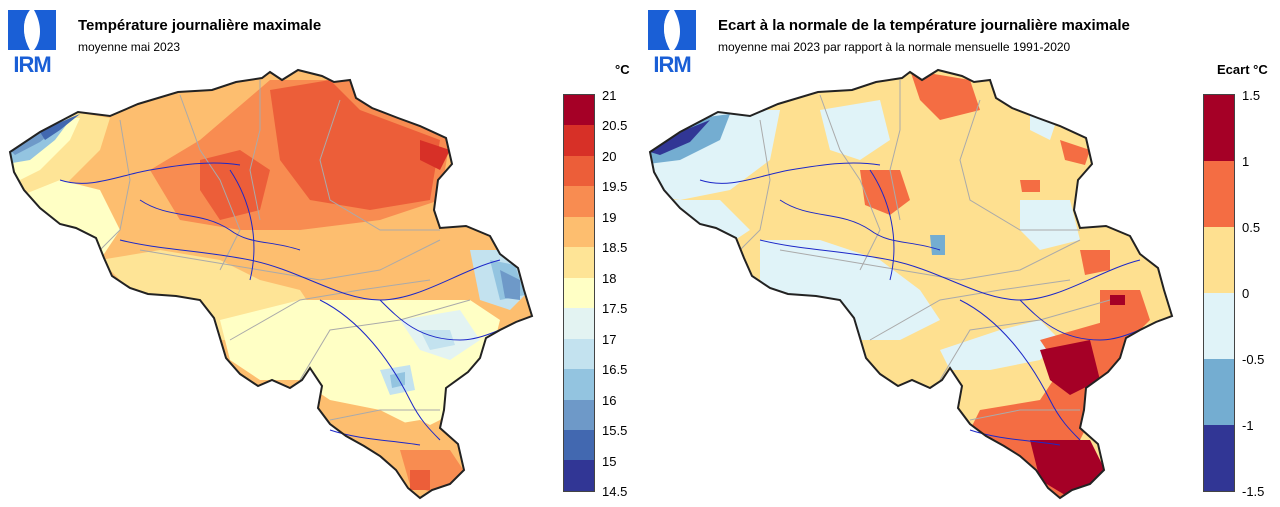 The height and width of the screenshot is (507, 1280). Describe the element at coordinates (1242, 69) in the screenshot. I see `legend-unit-label: Ecart °C` at that location.